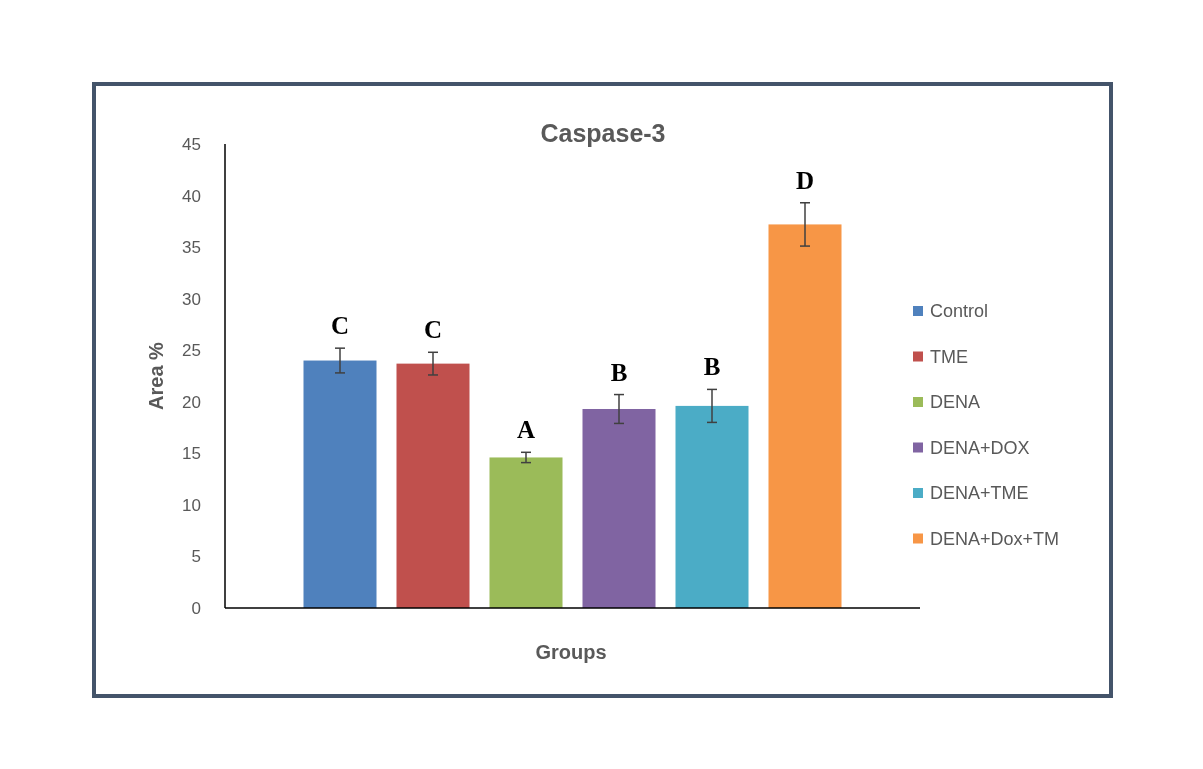 The width and height of the screenshot is (1203, 769). What do you see at coordinates (191, 248) in the screenshot?
I see `y-tick-label: 35` at bounding box center [191, 248].